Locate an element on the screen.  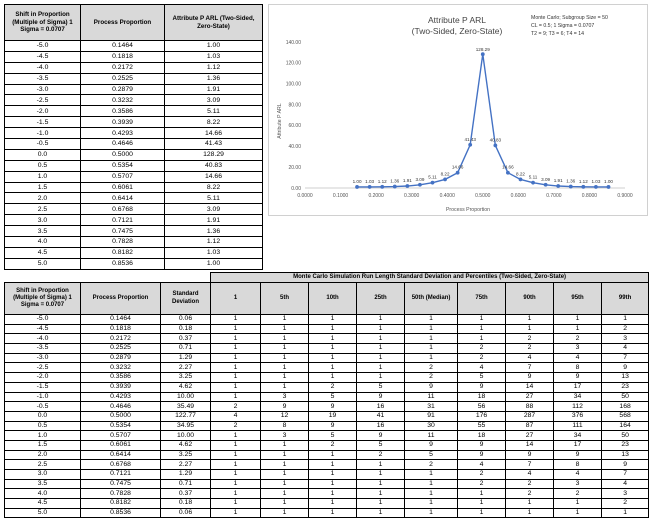
table-row: -1.0 0.4293 14.66 is located at coordinates (134, 133).